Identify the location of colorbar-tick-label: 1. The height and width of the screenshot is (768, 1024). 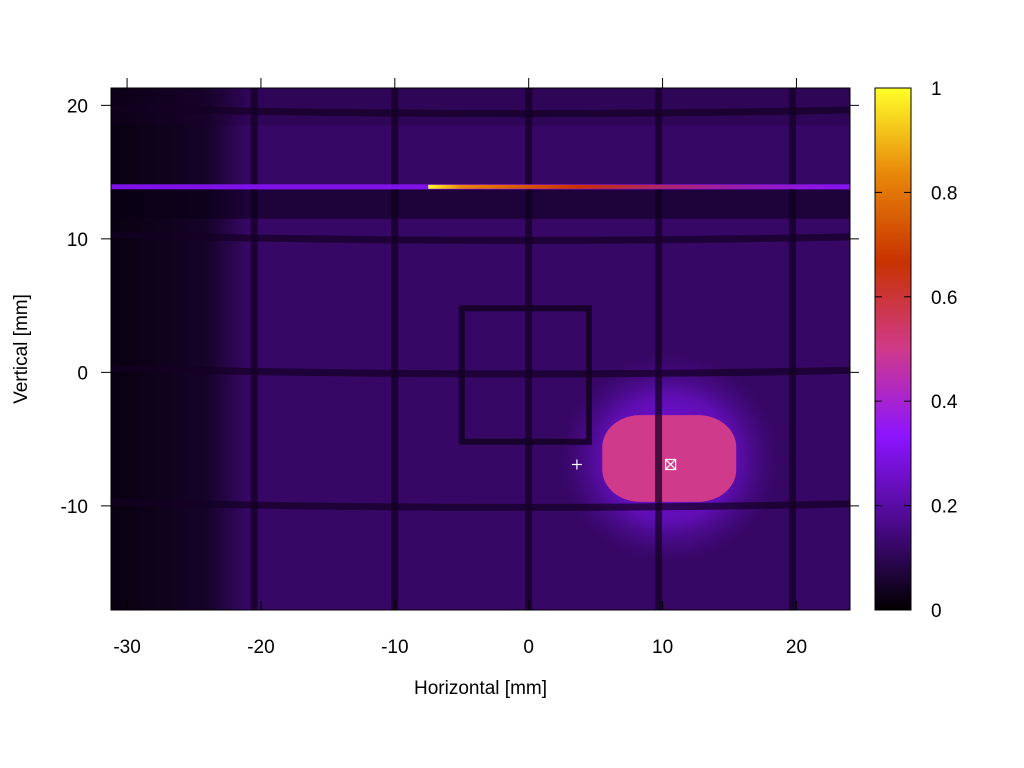
(936, 89).